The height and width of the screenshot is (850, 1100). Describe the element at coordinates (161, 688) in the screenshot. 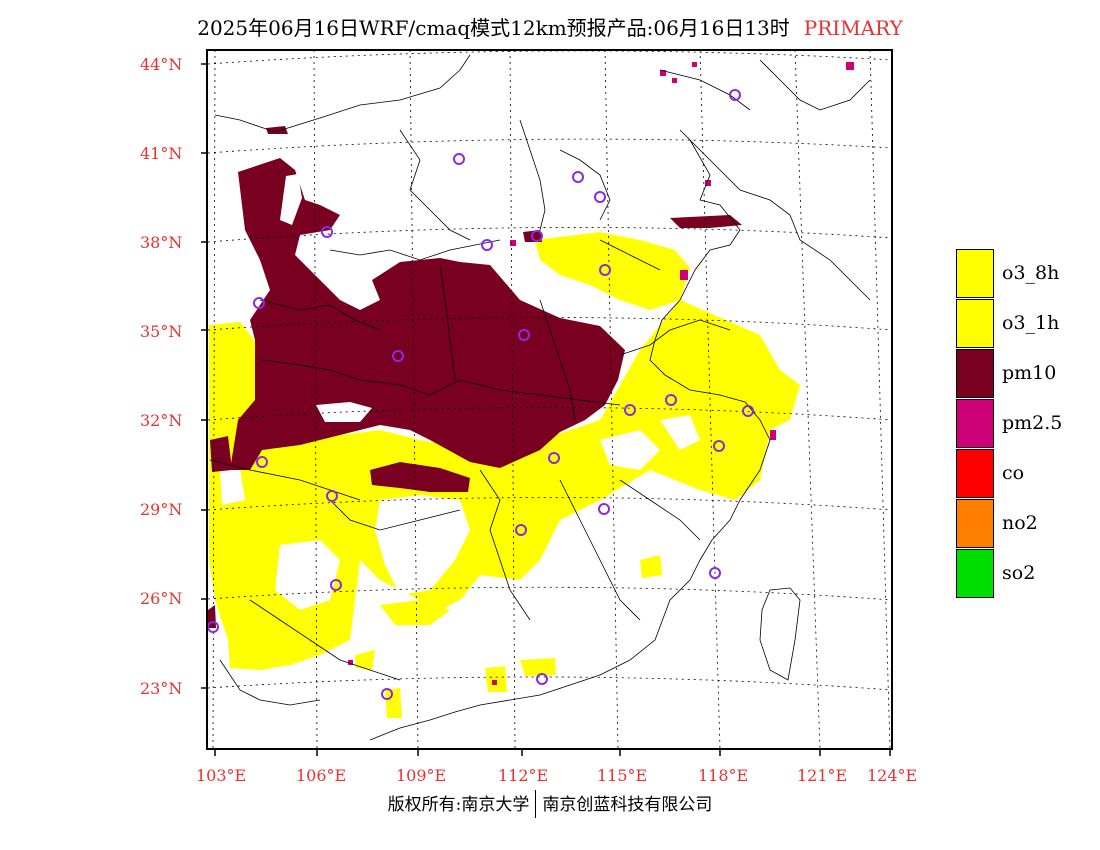

I see `lat-label-23n: 23°N` at that location.